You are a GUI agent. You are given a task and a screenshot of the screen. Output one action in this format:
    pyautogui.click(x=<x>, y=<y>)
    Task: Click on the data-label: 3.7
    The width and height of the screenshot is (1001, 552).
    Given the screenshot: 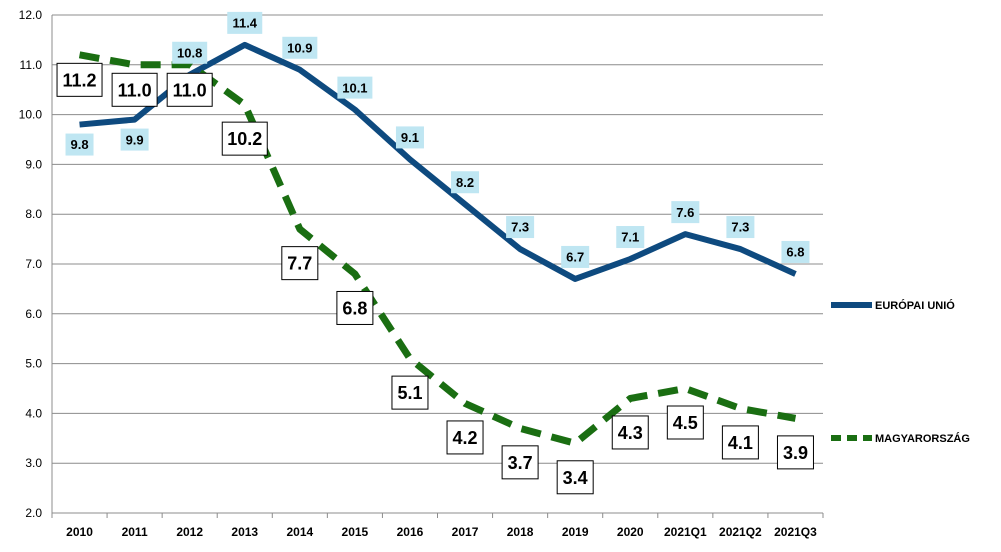 What is the action you would take?
    pyautogui.click(x=520, y=462)
    